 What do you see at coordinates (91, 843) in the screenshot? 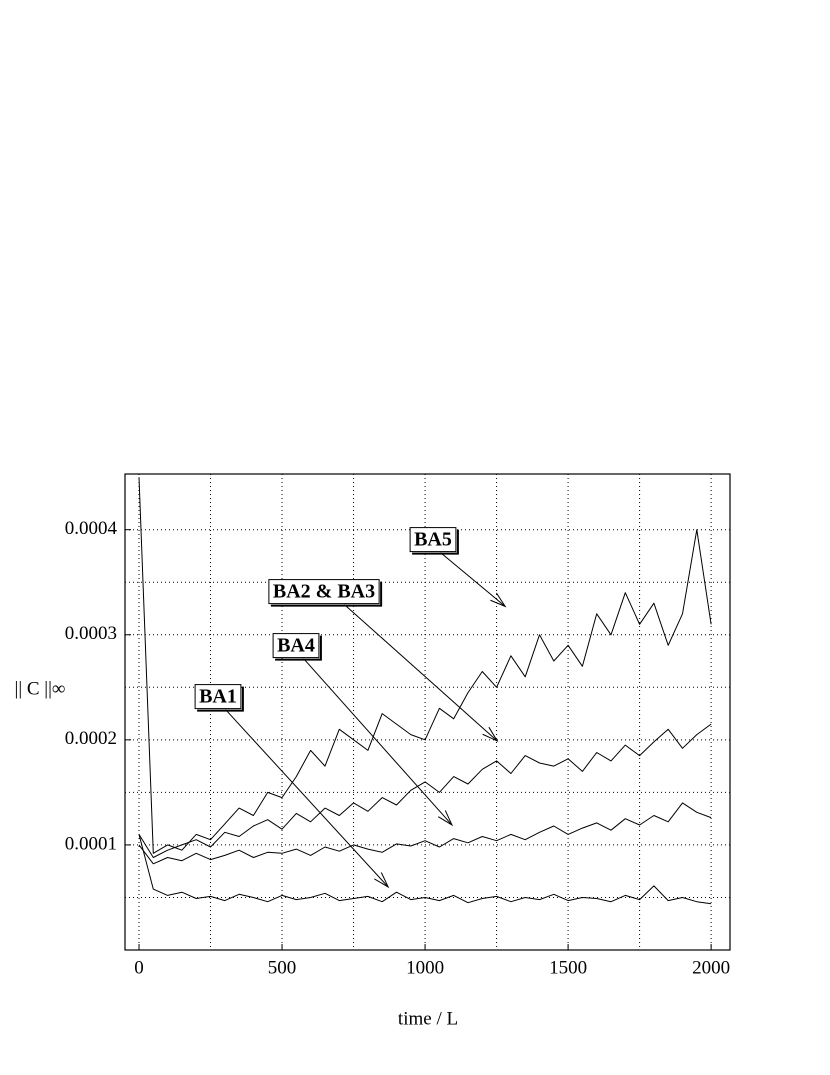
I see `y-tick-label: 0.0001` at bounding box center [91, 843].